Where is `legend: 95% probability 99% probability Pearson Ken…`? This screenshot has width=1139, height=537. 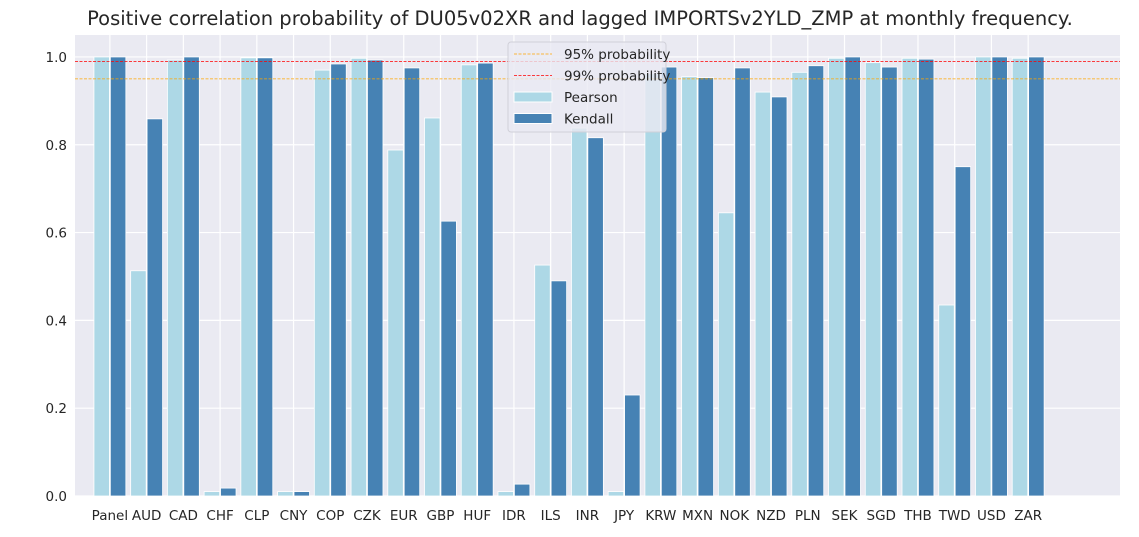 legend: 95% probability 99% probability Pearson Ken… is located at coordinates (588, 87).